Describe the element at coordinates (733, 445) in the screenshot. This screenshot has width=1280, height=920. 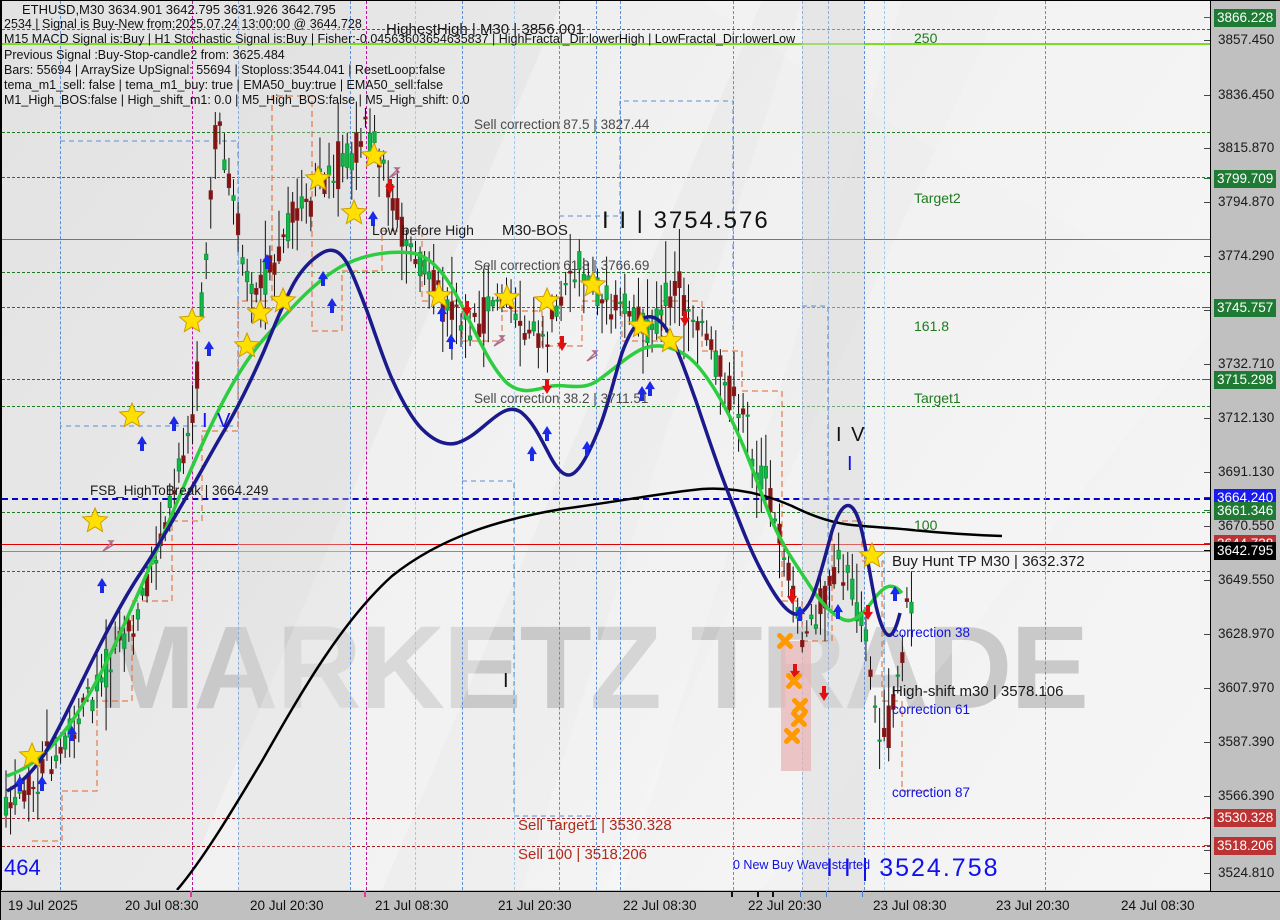
I see `vline-i` at that location.